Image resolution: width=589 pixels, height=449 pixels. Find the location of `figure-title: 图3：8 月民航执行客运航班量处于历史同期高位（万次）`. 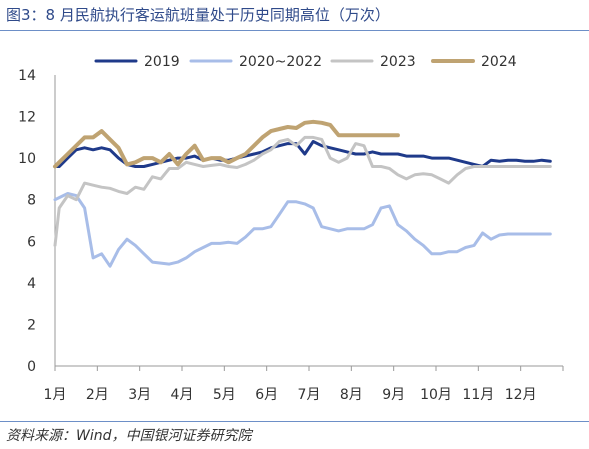

figure-title: 图3：8 月民航执行客运航班量处于历史同期高位（万次） is located at coordinates (198, 15).